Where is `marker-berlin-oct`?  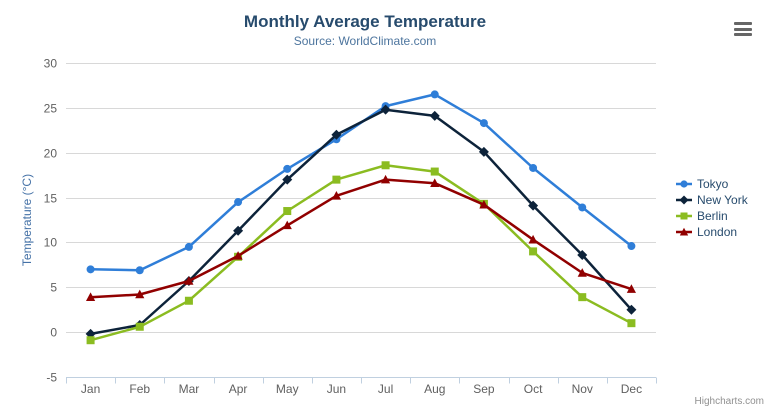 marker-berlin-oct is located at coordinates (533, 251).